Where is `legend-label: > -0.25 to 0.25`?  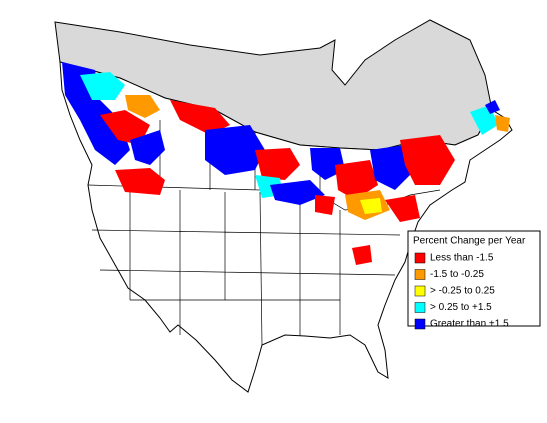
legend-label: > -0.25 to 0.25 is located at coordinates (462, 291).